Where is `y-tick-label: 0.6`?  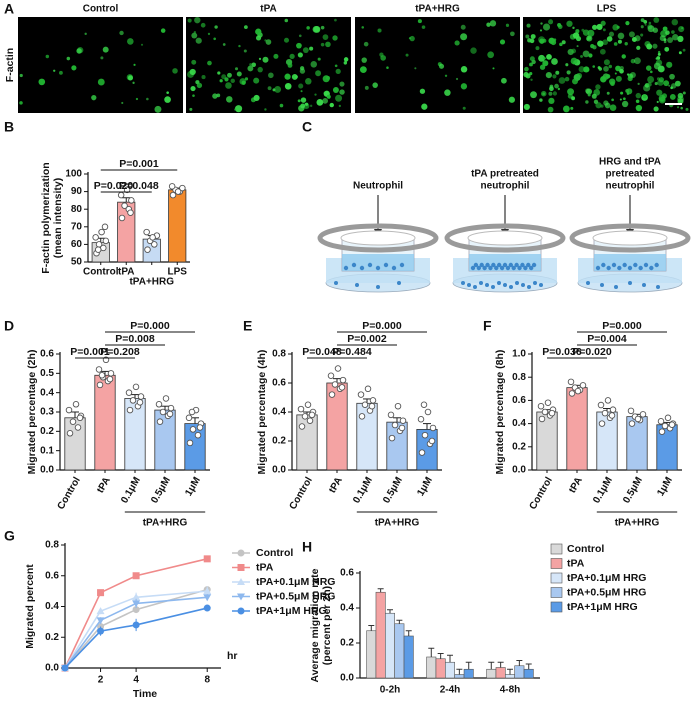
y-tick-label: 0.6 is located at coordinates (52, 575).